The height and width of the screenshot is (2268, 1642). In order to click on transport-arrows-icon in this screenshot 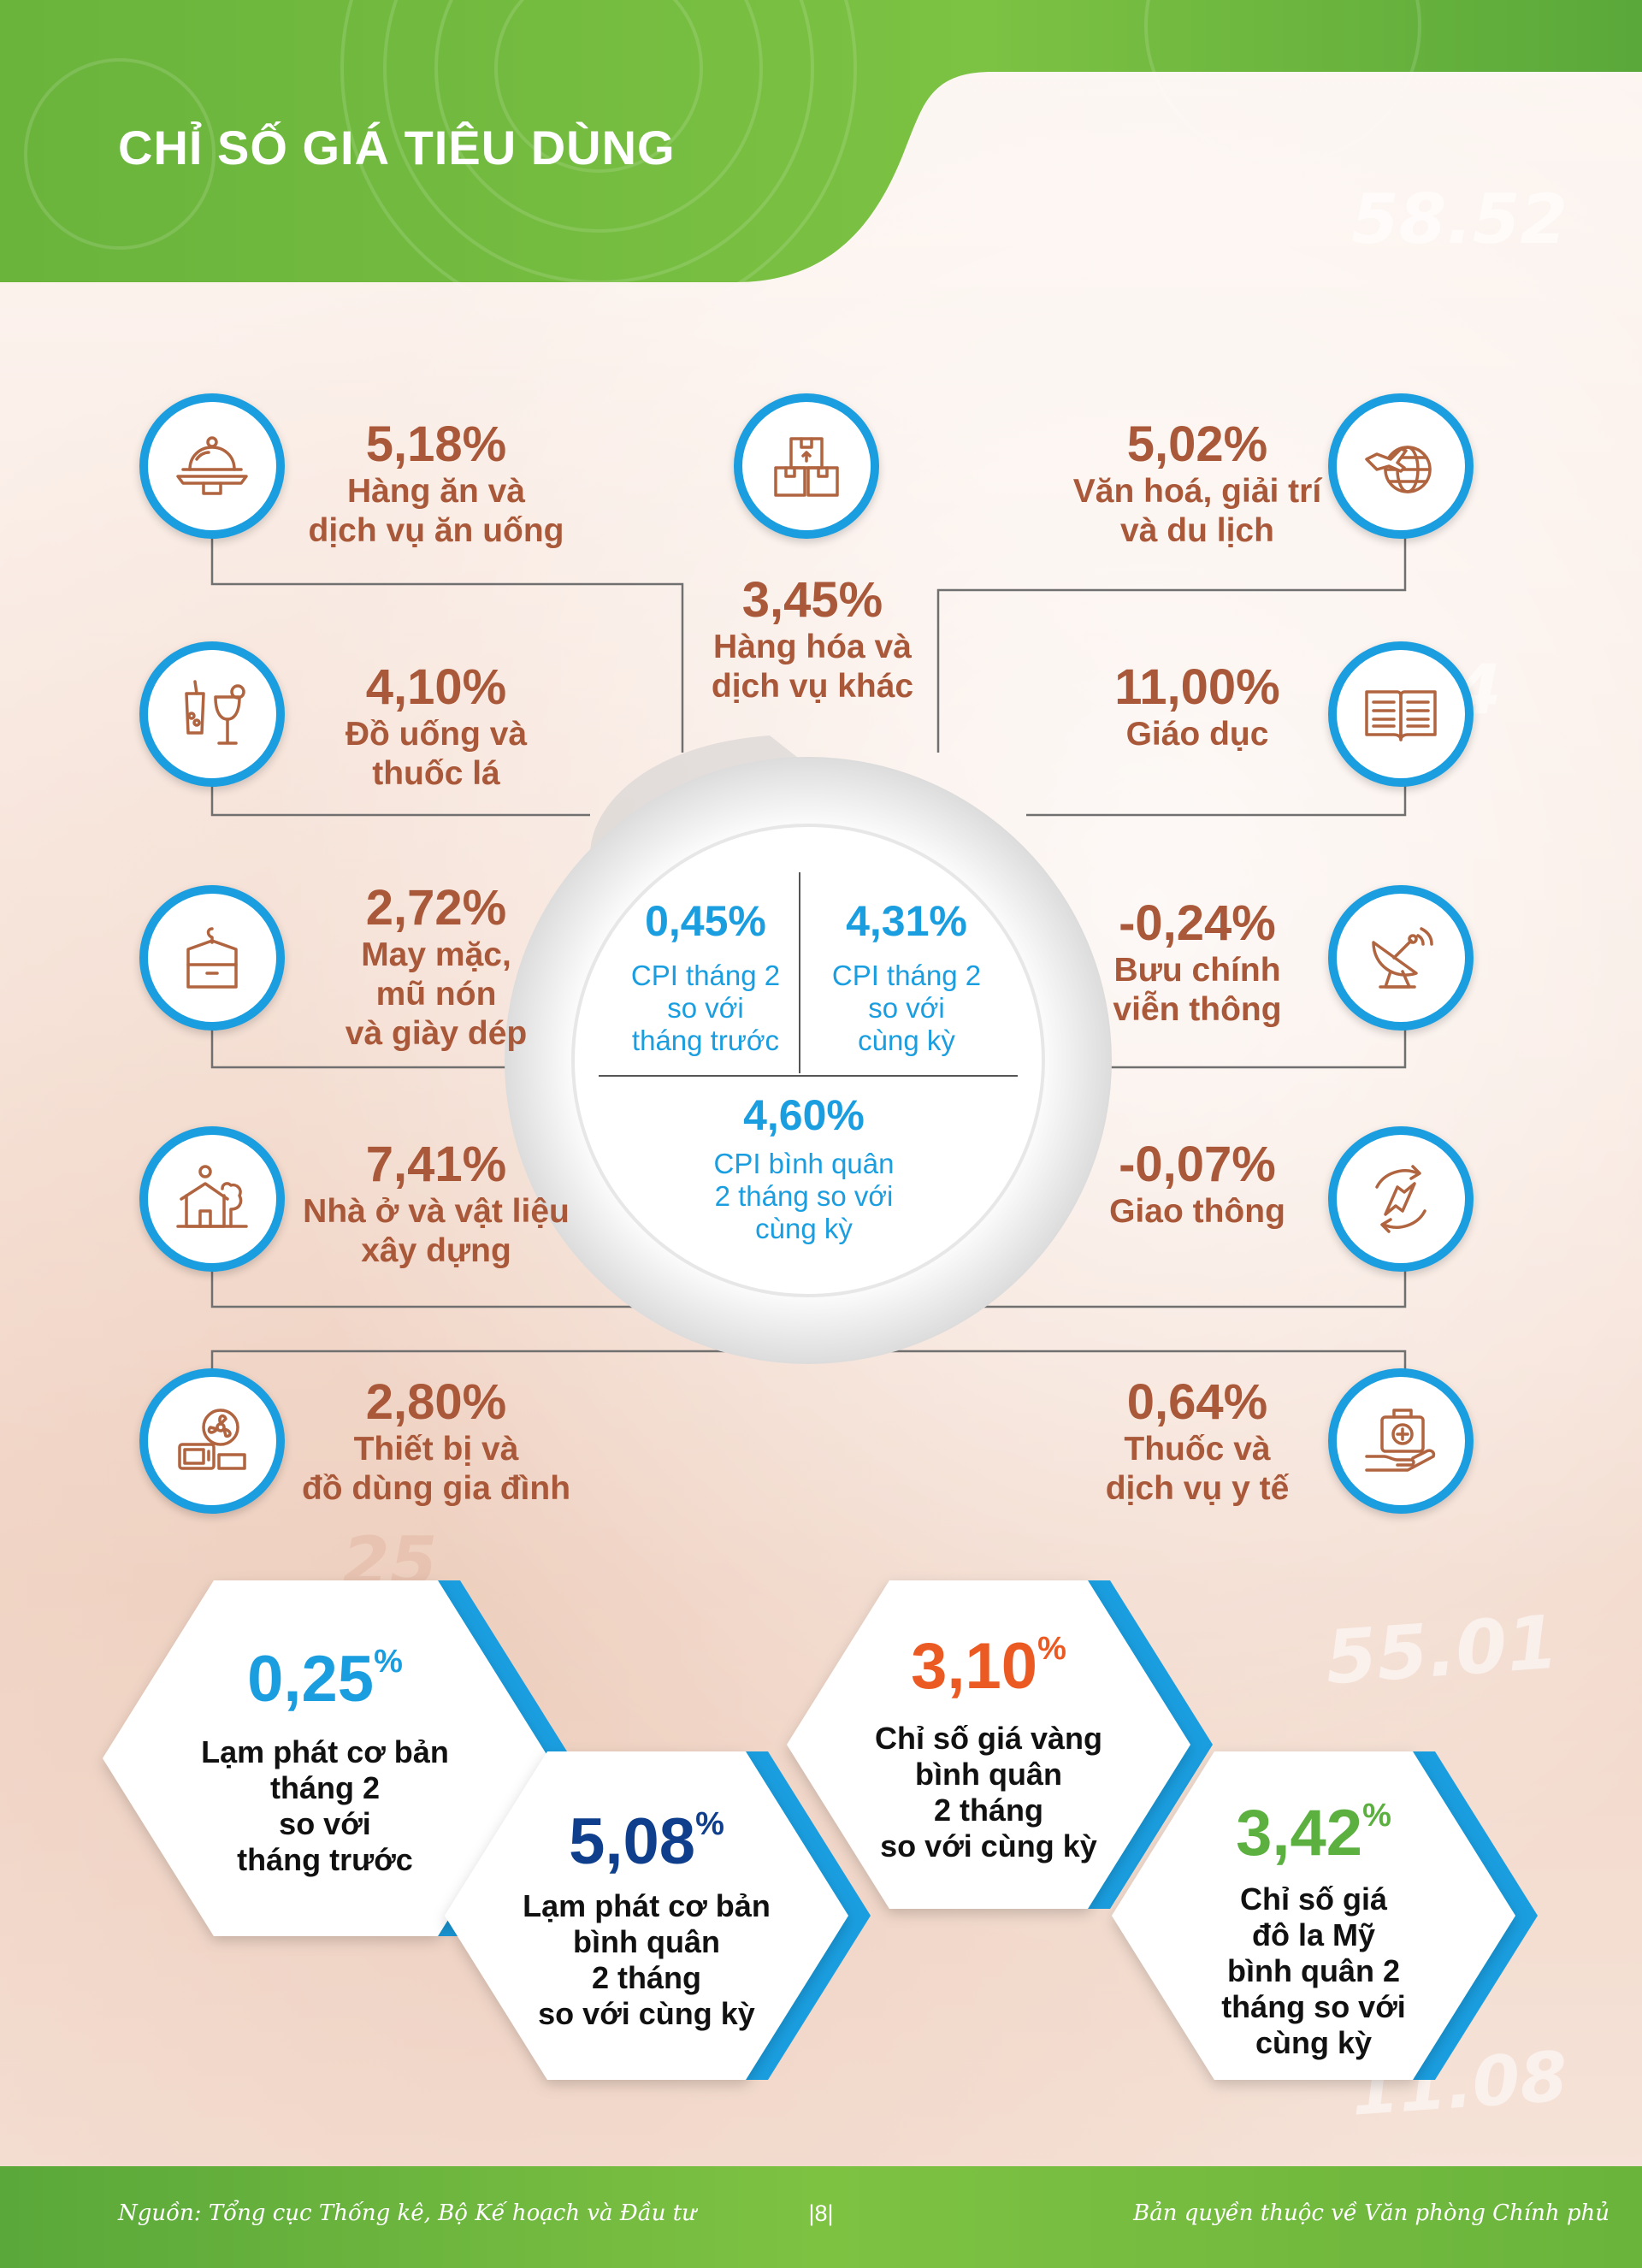, I will do `click(1401, 1199)`.